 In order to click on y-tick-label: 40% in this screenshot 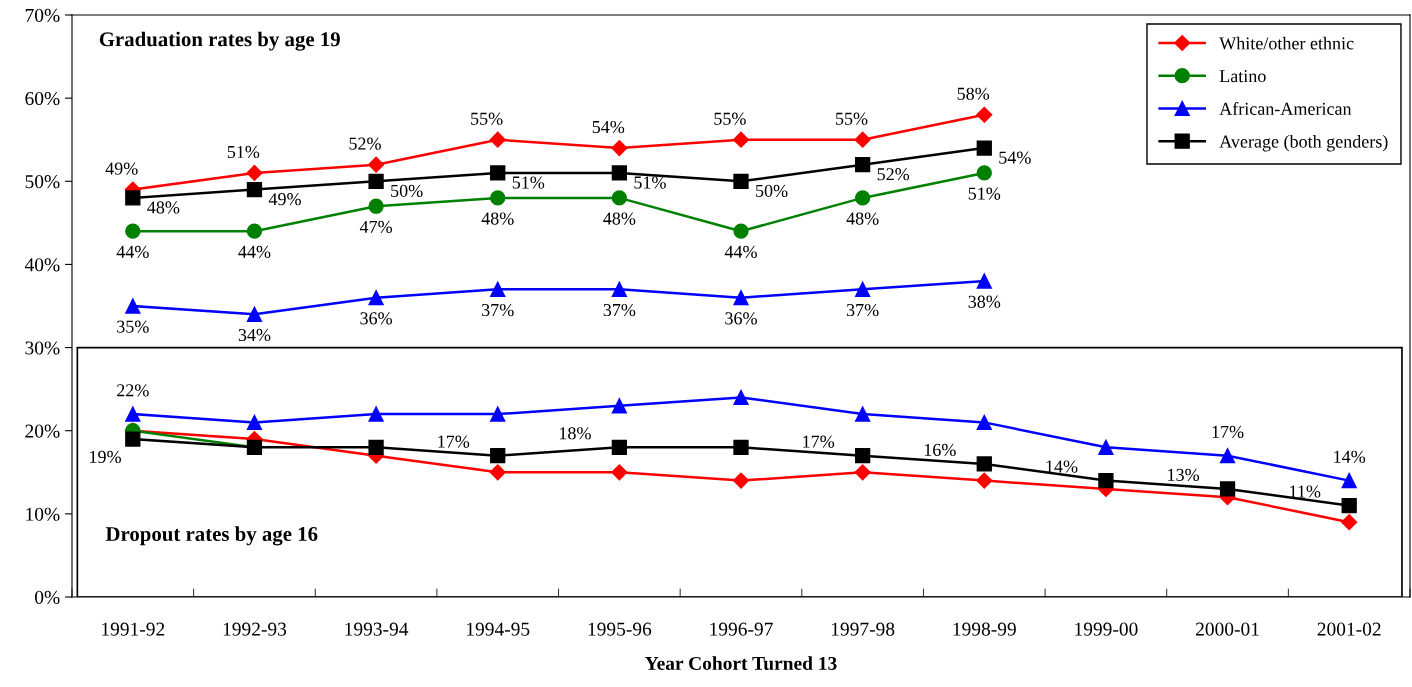, I will do `click(42, 265)`.